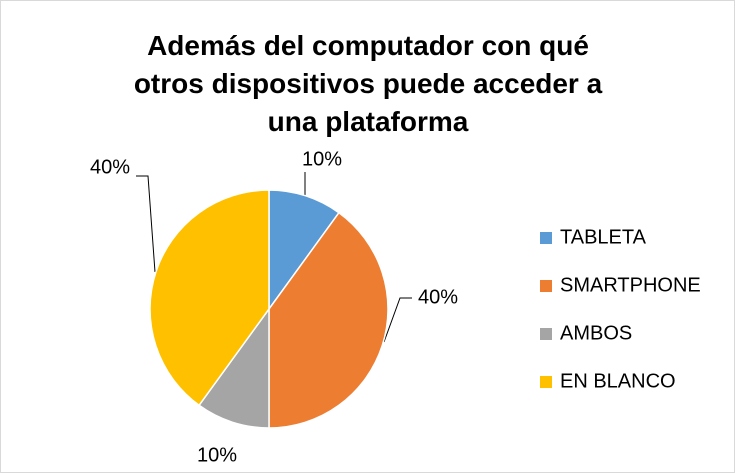  I want to click on legend-label: SMARTPHONE, so click(630, 285).